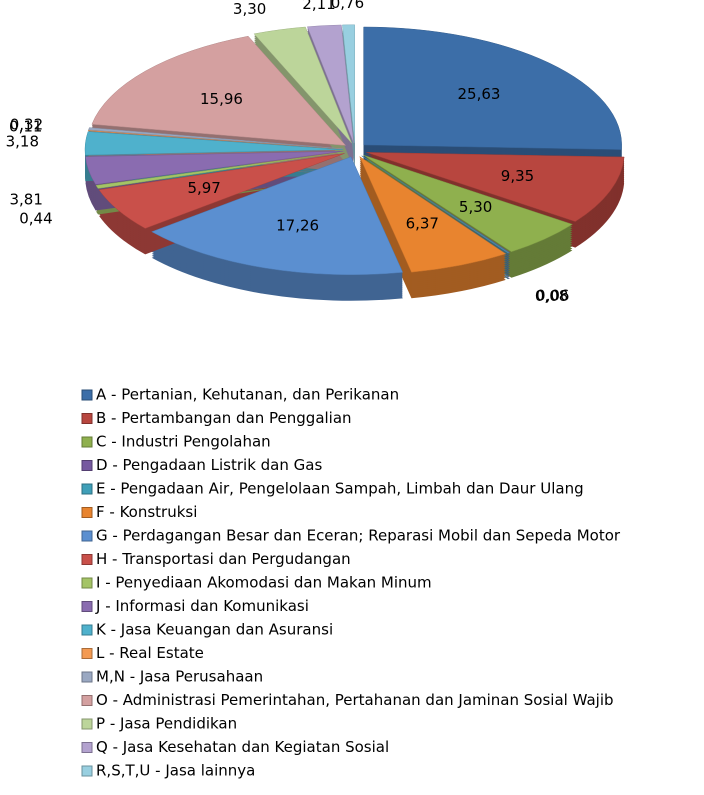  What do you see at coordinates (249, 9) in the screenshot?
I see `data-label: 3,30` at bounding box center [249, 9].